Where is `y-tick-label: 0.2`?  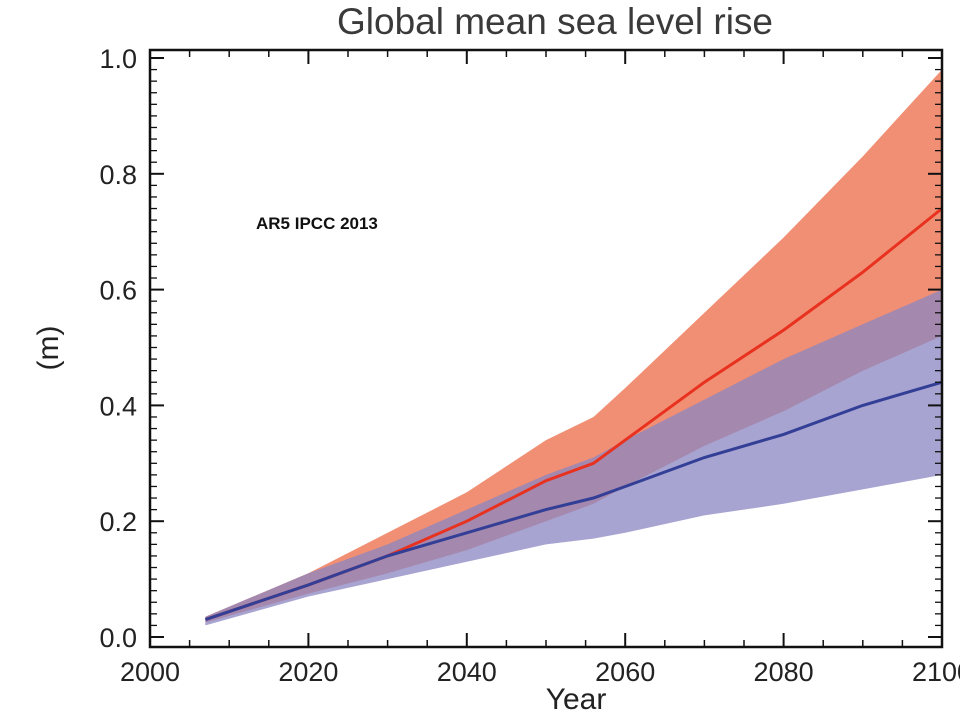
y-tick-label: 0.2 is located at coordinates (118, 522).